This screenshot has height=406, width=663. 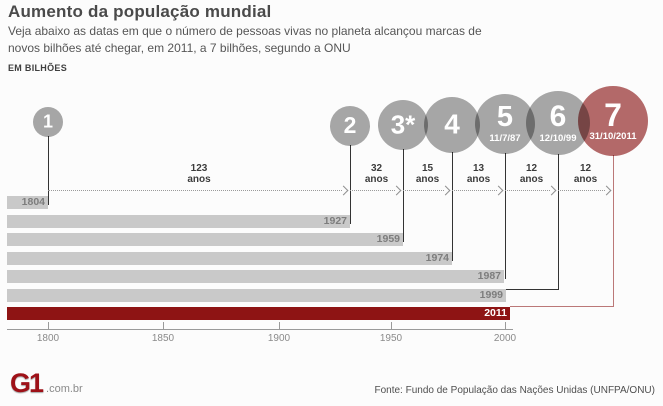 I want to click on gap-label-2: 123 anos, so click(x=199, y=174).